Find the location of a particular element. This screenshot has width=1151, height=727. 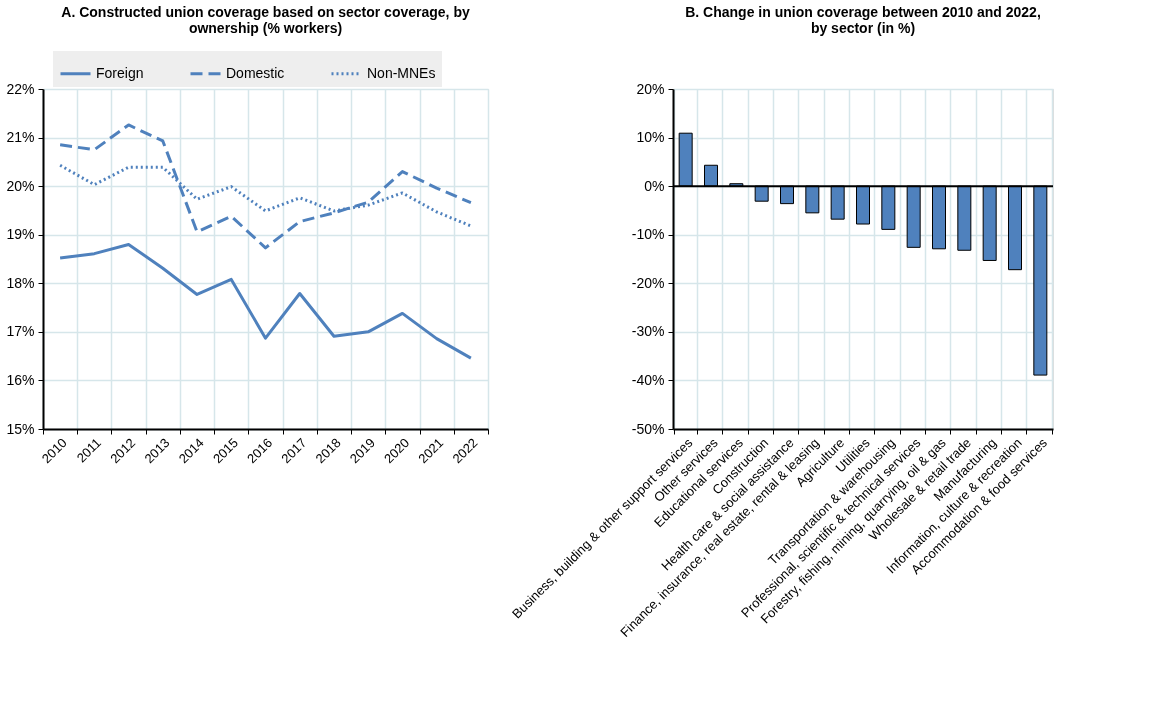

chart-title: A. Constructed union coverage based on sector coverage, by ownership (% workers) is located at coordinates (265, 20).